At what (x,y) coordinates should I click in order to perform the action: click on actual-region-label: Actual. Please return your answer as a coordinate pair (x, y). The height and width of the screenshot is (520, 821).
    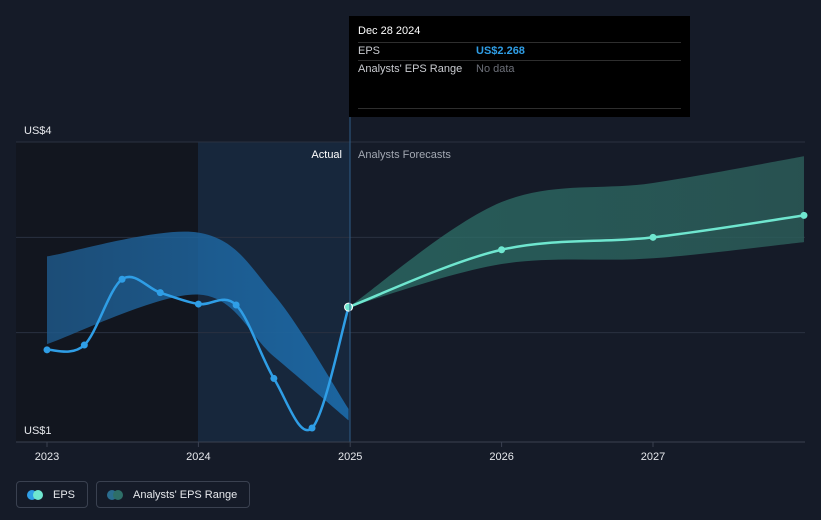
    Looking at the image, I should click on (326, 155).